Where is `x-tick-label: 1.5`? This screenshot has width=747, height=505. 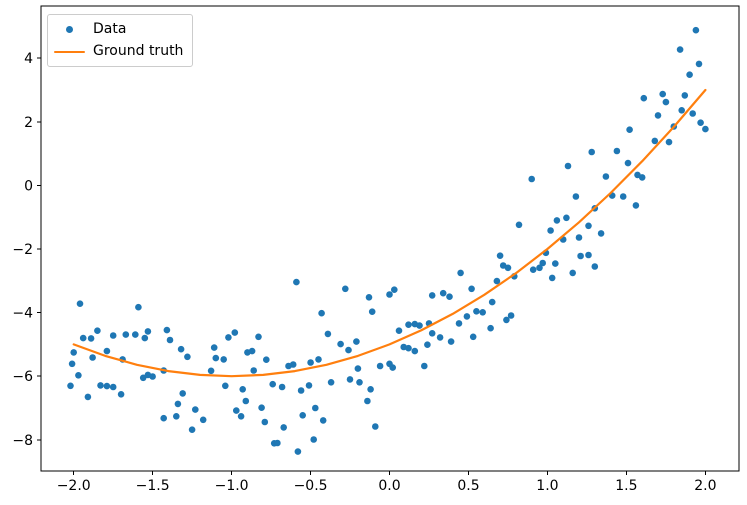 x-tick-label: 1.5 is located at coordinates (626, 486).